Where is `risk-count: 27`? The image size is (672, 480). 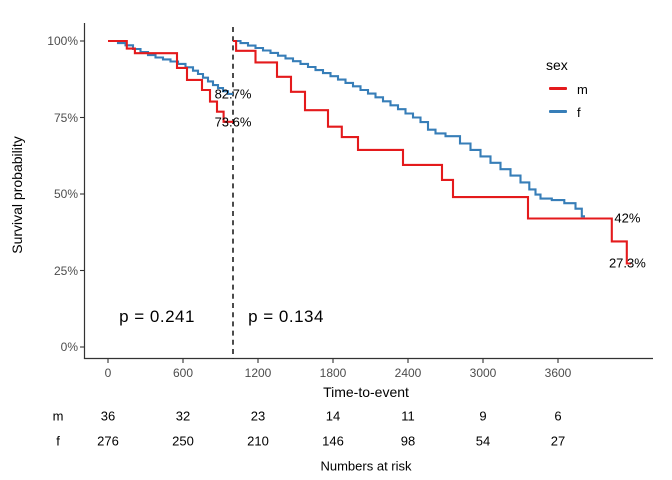 risk-count: 27 is located at coordinates (558, 441).